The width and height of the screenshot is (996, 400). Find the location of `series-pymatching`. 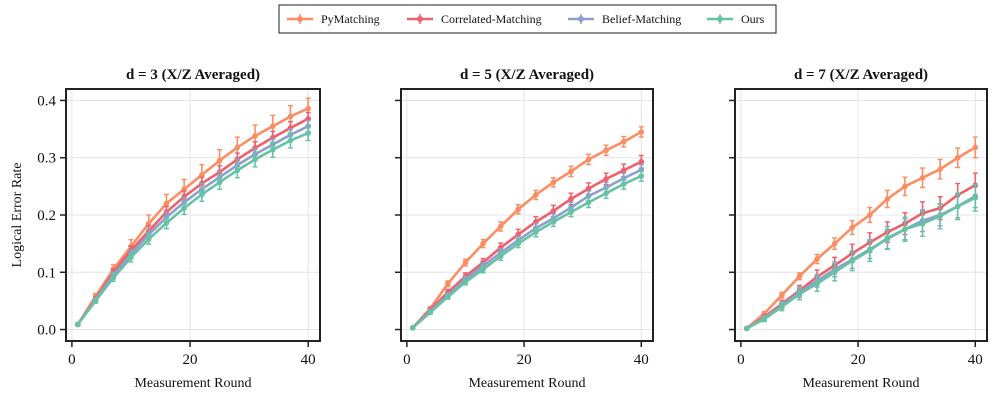

series-pymatching is located at coordinates (193, 212).